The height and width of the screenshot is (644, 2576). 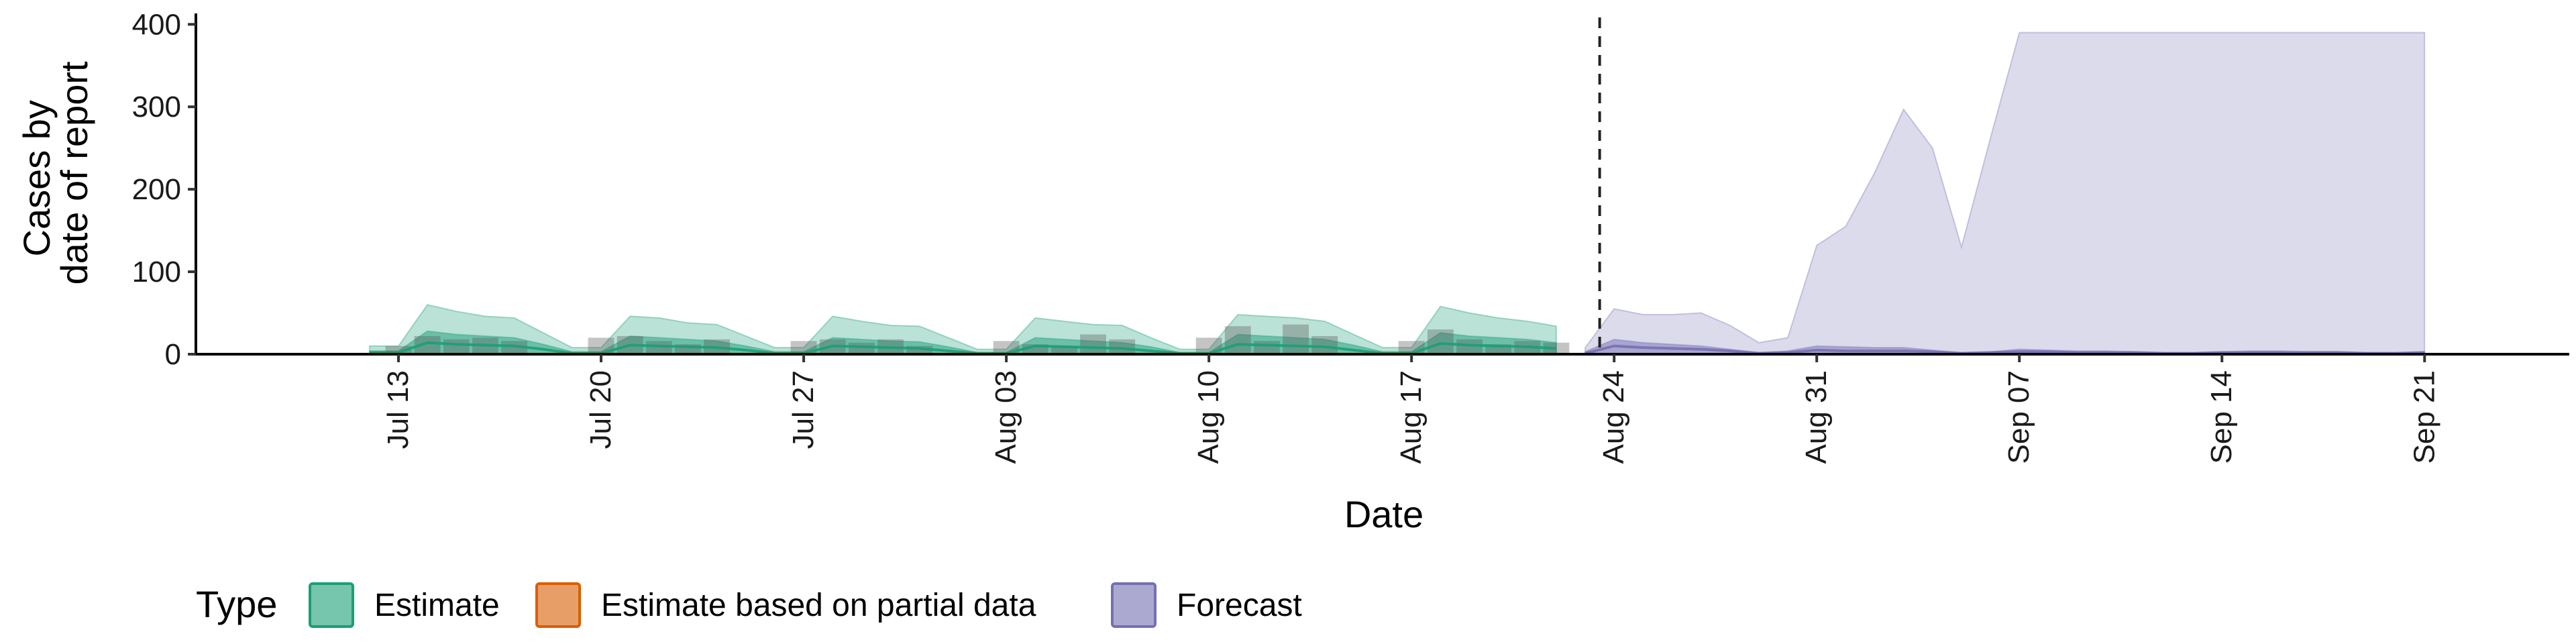 I want to click on x-tick-label: Aug 24, so click(x=1613, y=417).